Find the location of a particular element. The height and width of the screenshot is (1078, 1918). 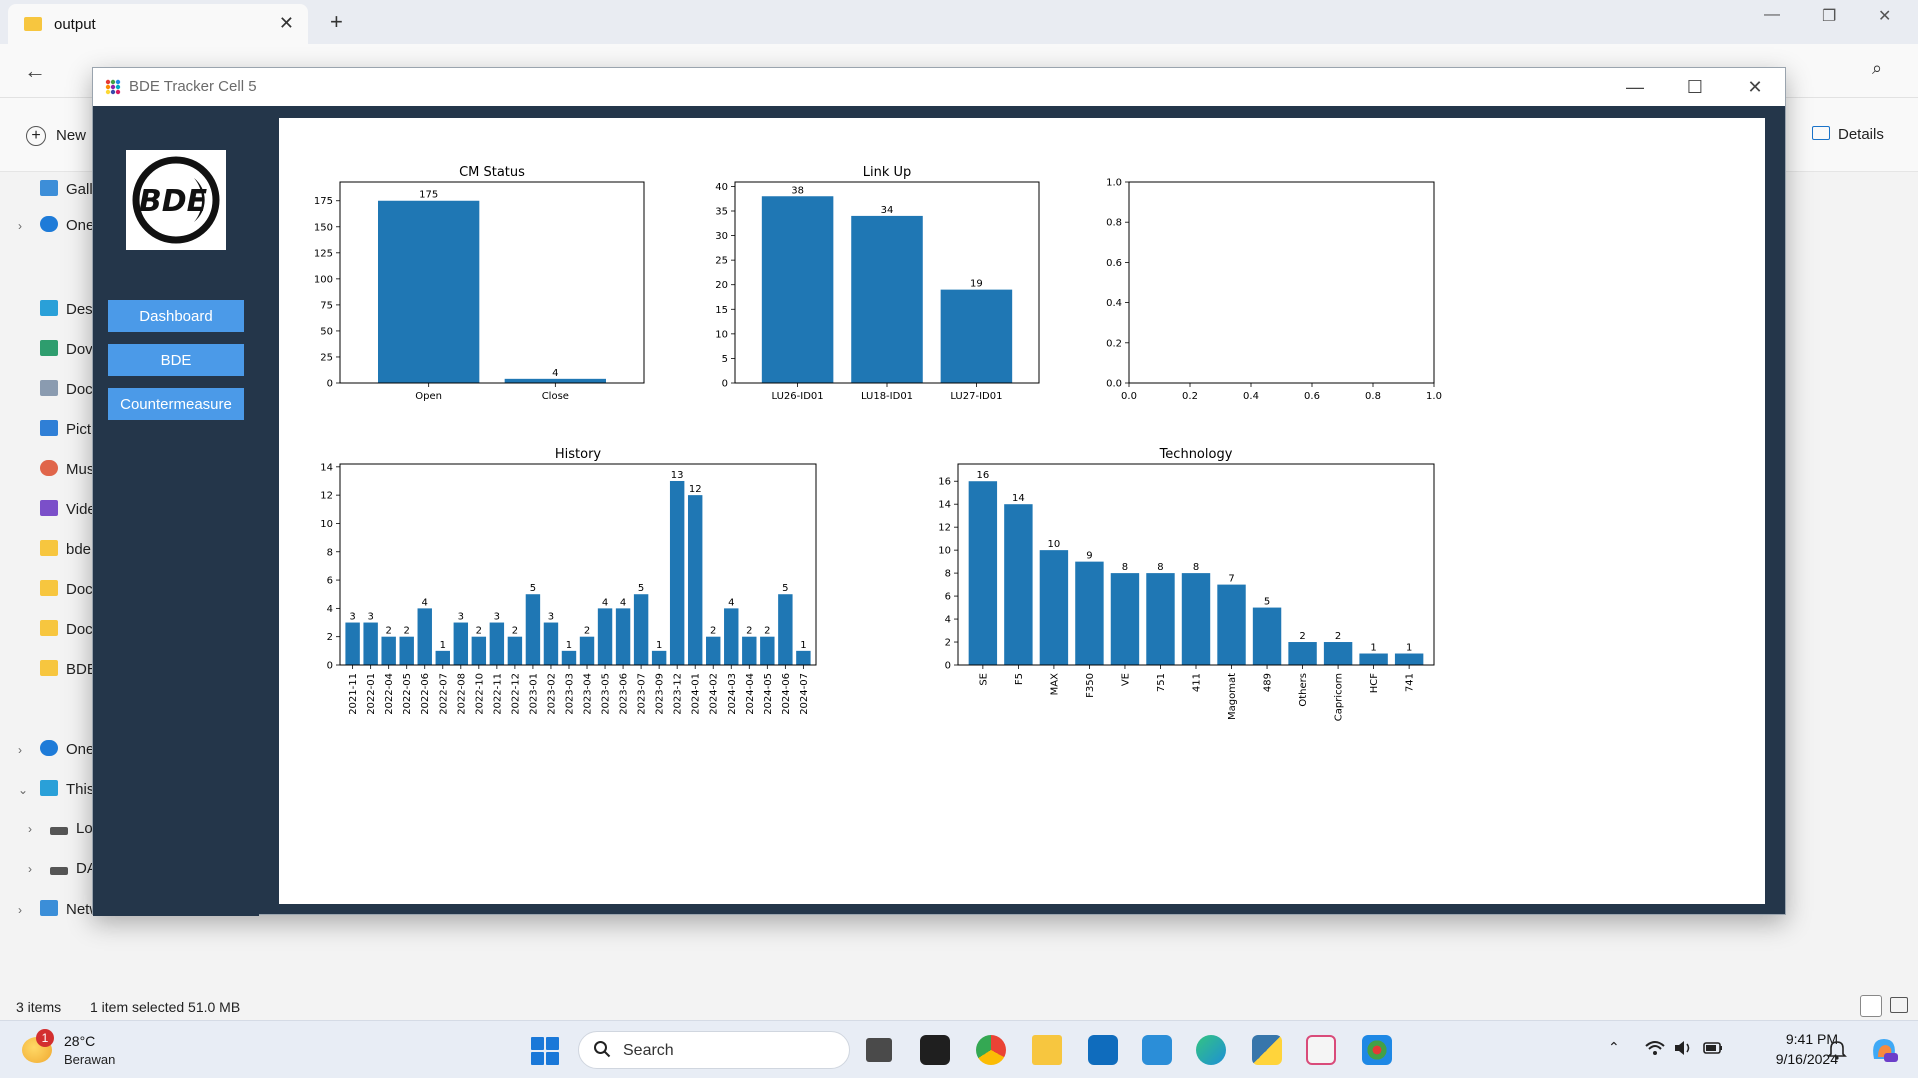

battery-icon is located at coordinates (1713, 1048).